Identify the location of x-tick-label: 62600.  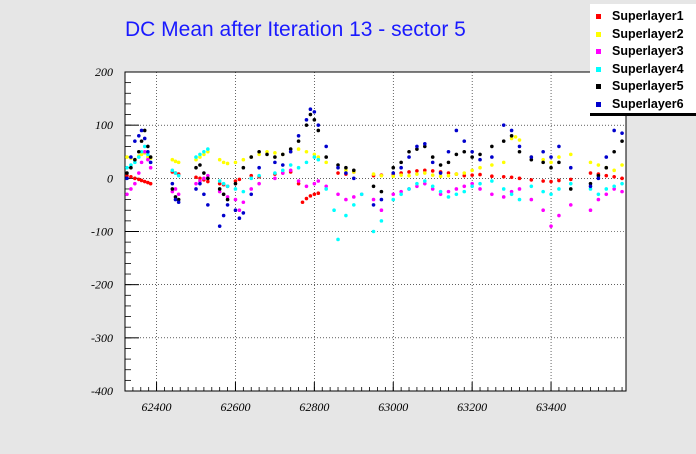
(235, 407).